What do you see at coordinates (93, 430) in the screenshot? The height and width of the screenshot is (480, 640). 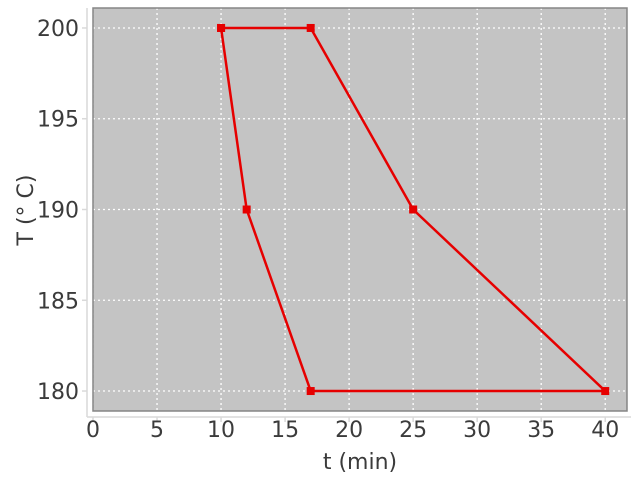 I see `x-tick-label: 0` at bounding box center [93, 430].